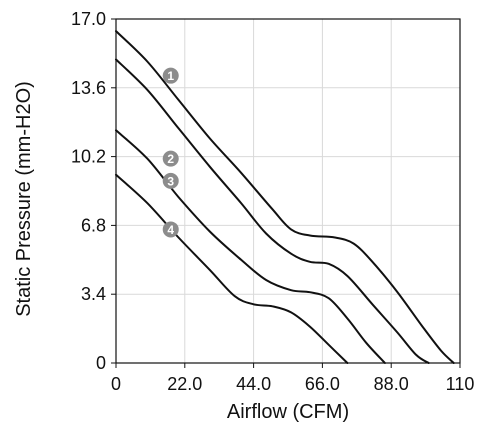  I want to click on y-axis-title: Static Pressure (mm-H2O), so click(24, 199).